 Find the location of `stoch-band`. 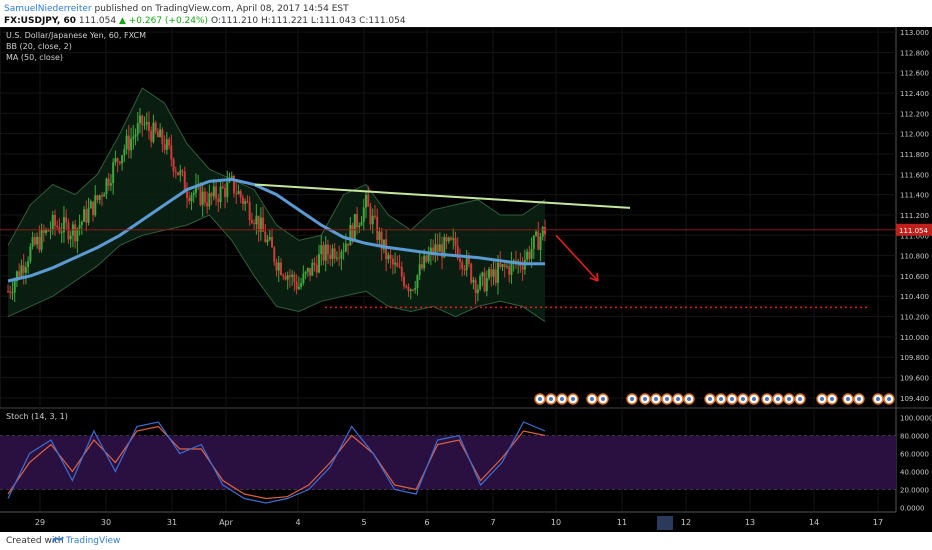

stoch-band is located at coordinates (448, 462).